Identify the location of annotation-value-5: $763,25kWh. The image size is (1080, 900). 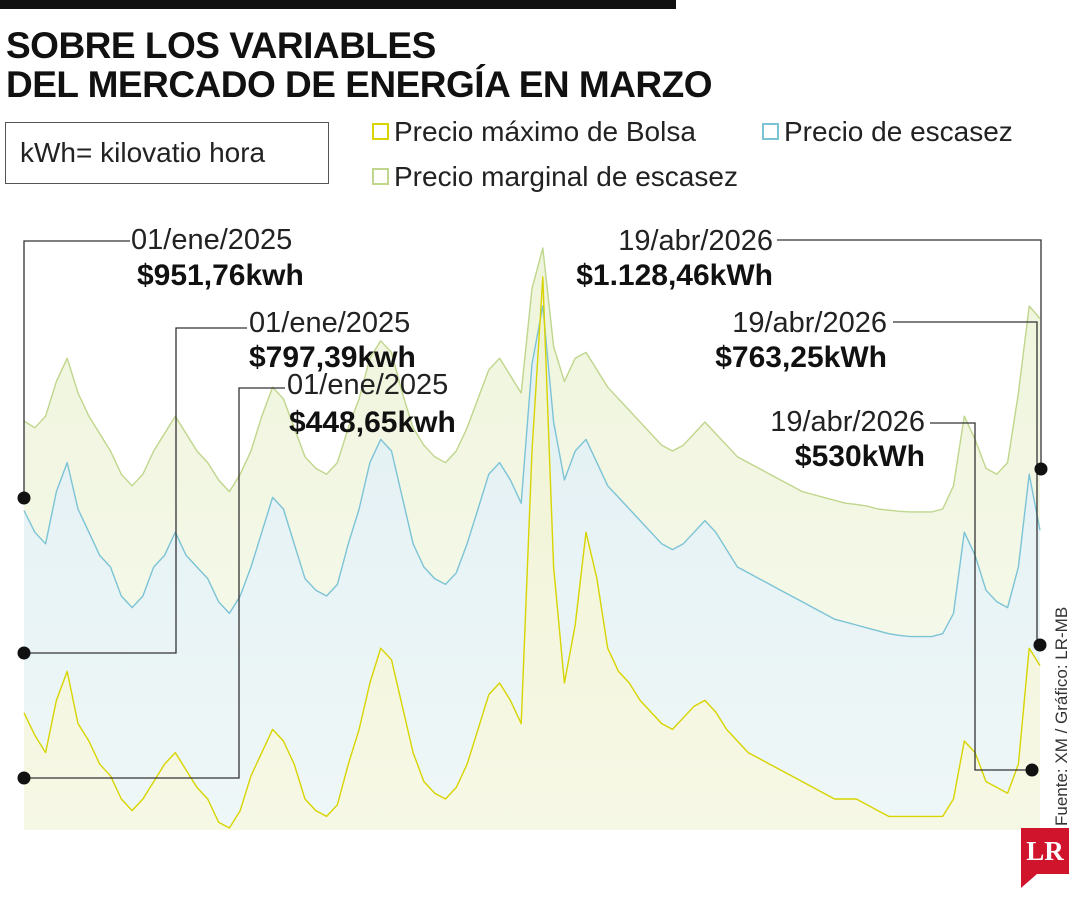
(801, 357).